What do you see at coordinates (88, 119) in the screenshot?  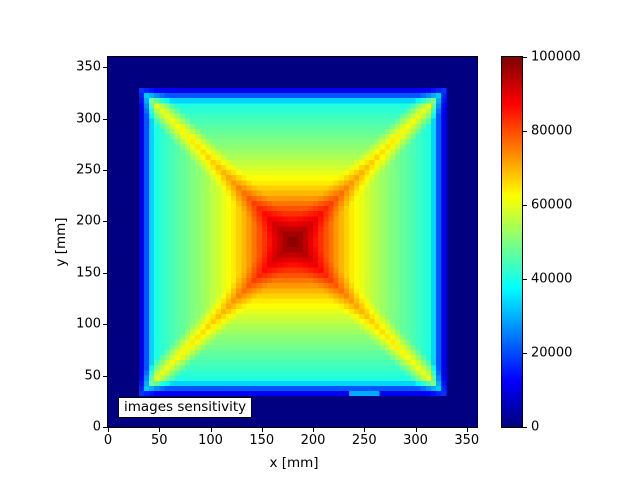 I see `y-tick-label: 300` at bounding box center [88, 119].